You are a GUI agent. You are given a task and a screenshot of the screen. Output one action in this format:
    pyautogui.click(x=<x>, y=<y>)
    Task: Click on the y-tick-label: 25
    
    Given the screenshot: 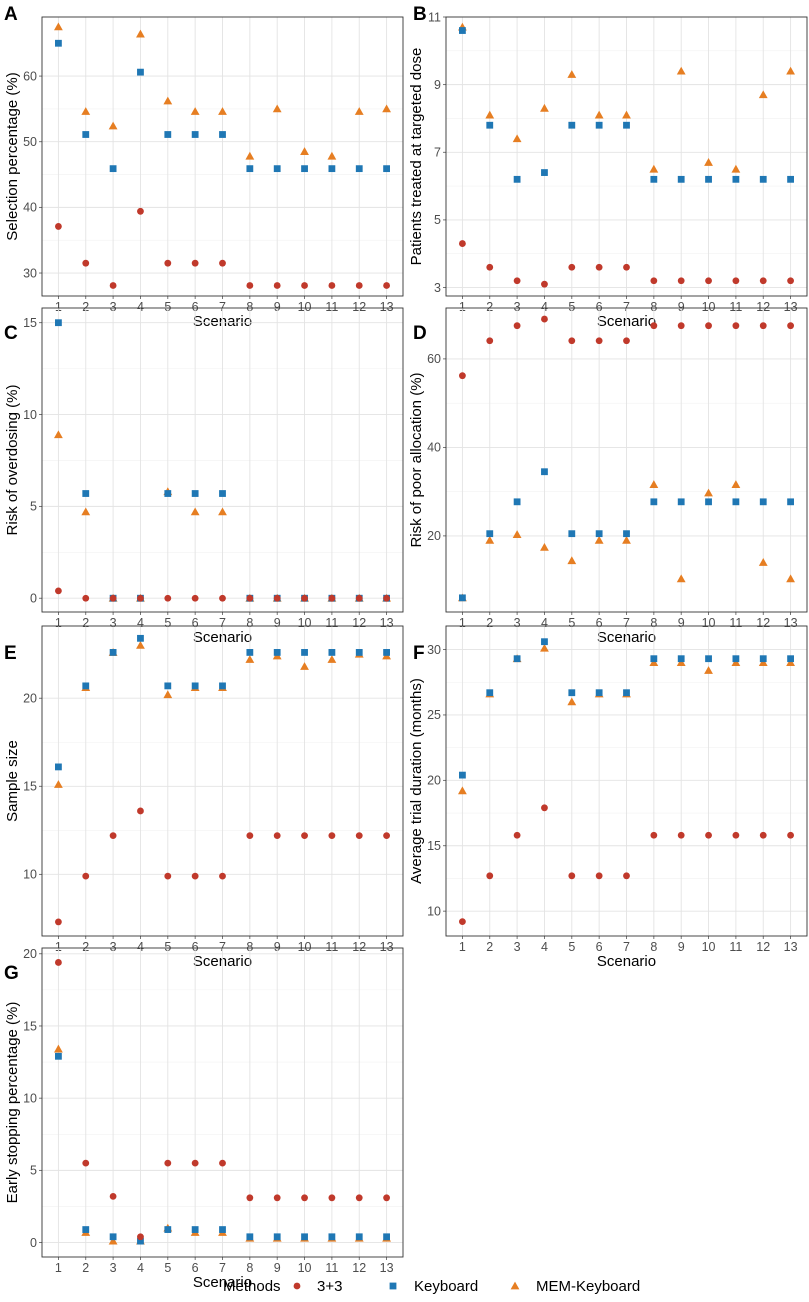 What is the action you would take?
    pyautogui.click(x=434, y=715)
    